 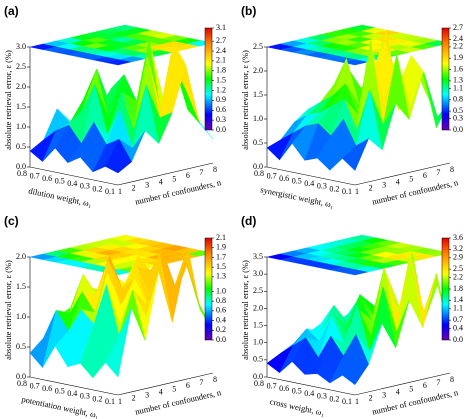 What do you see at coordinates (221, 27) in the screenshot?
I see `colorbar-tick-label: 3.1` at bounding box center [221, 27].